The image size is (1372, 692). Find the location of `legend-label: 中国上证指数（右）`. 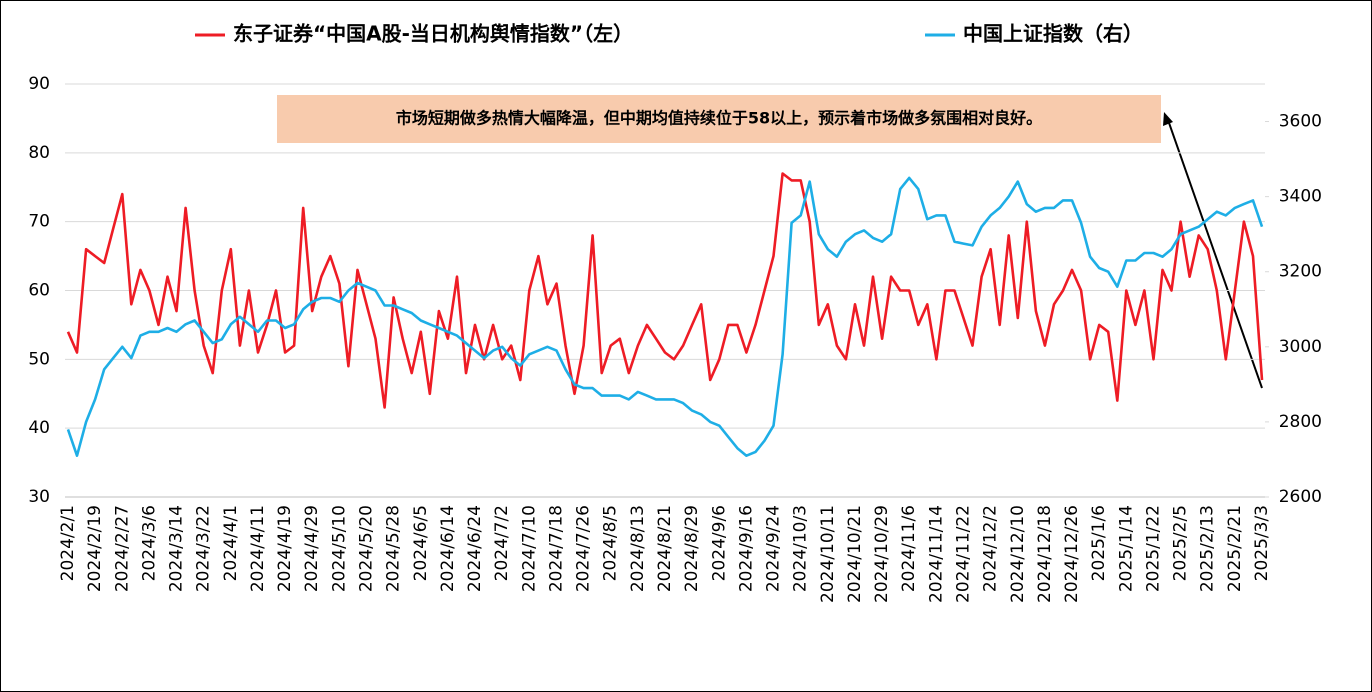

legend-label: 中国上证指数（右） is located at coordinates (1053, 34).